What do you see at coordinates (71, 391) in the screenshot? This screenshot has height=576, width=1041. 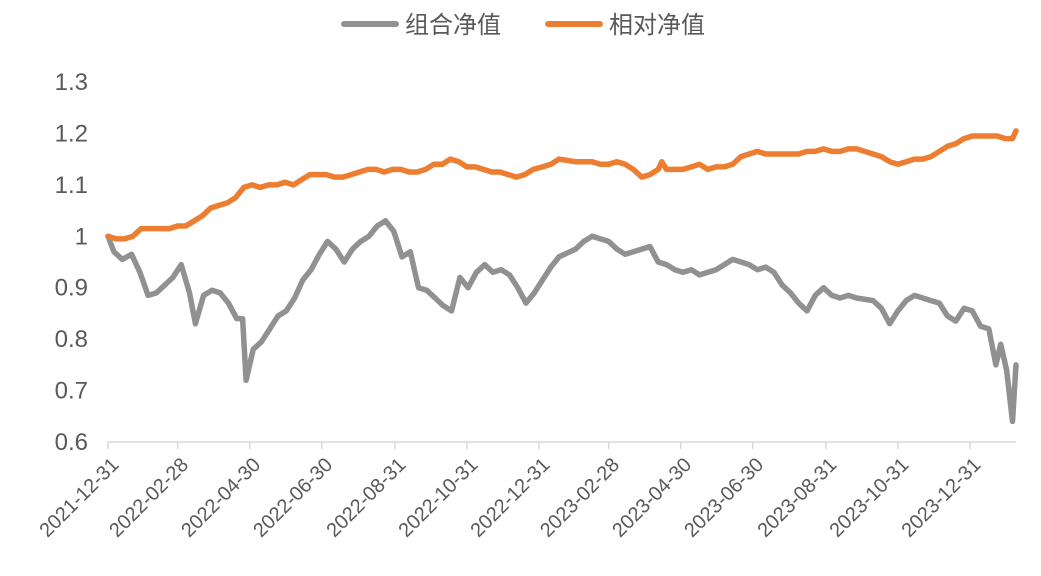 I see `y-tick-label: 0.7` at bounding box center [71, 391].